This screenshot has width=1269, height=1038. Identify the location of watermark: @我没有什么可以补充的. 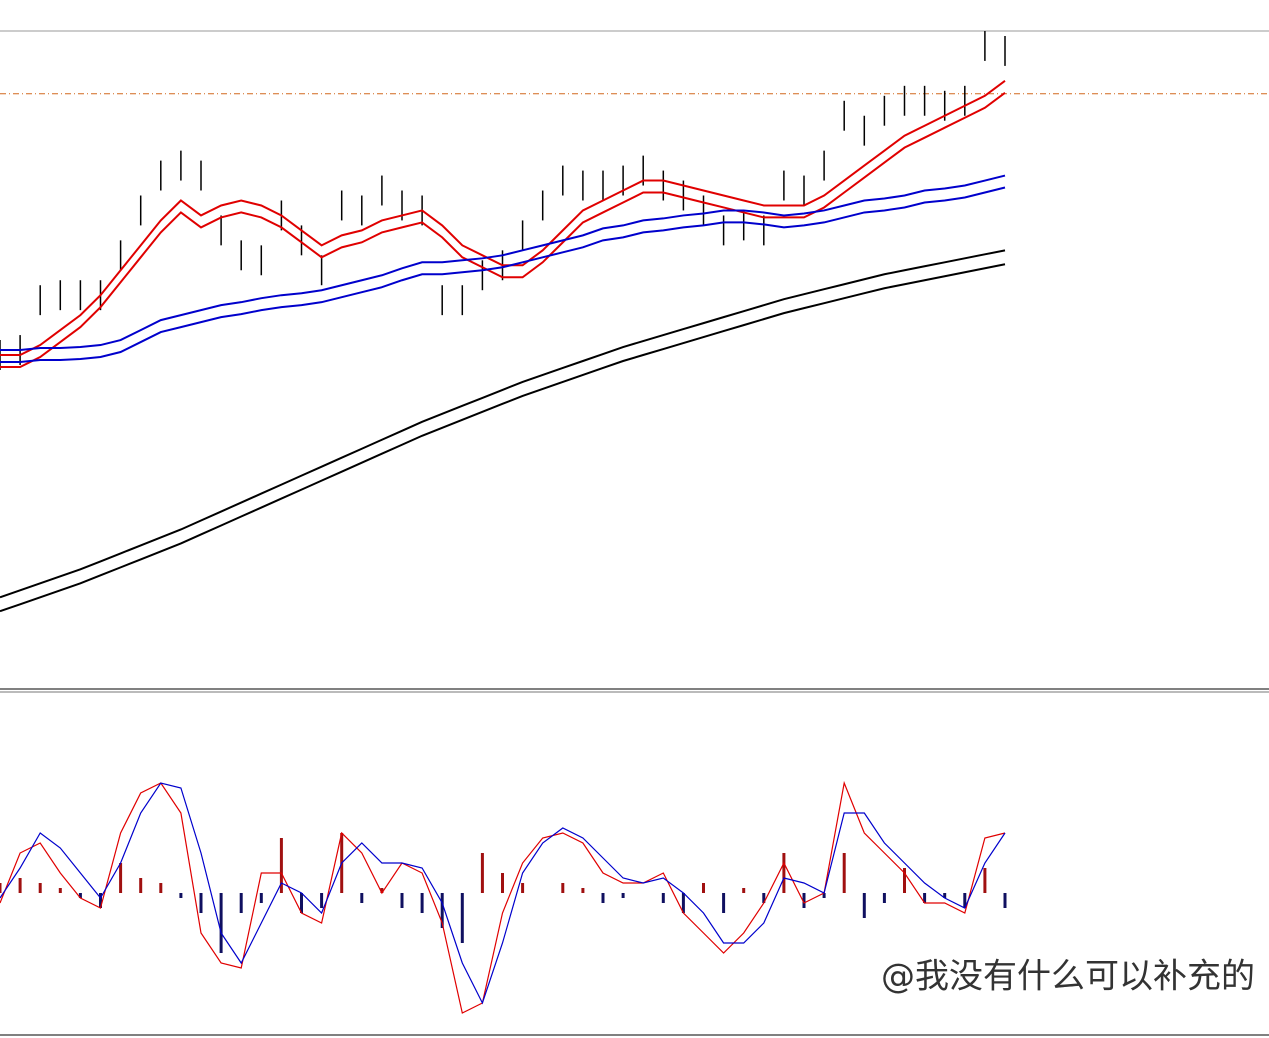
(1068, 977).